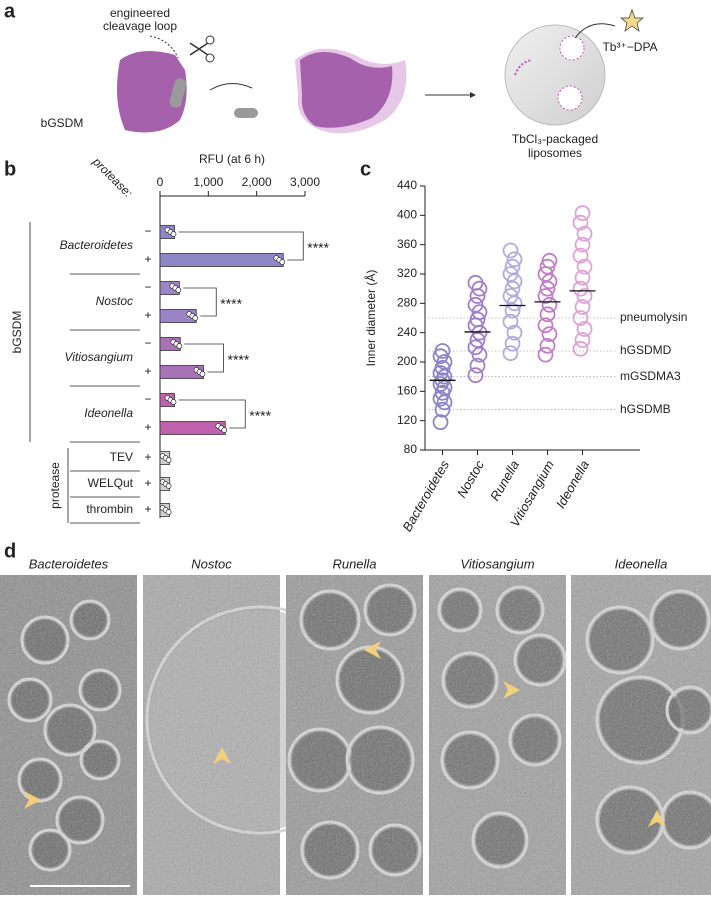  What do you see at coordinates (470, 478) in the screenshot?
I see `x-tick-label: Nostoc` at bounding box center [470, 478].